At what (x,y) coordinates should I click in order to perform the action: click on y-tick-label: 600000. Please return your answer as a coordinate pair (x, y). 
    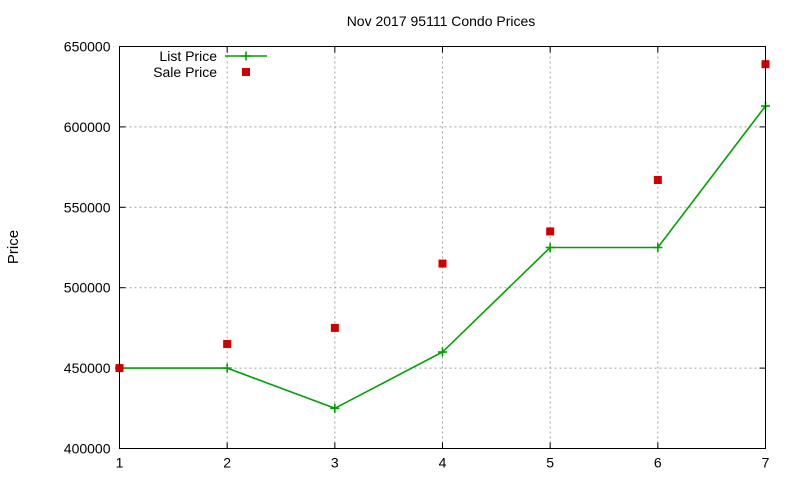
    Looking at the image, I should click on (87, 127).